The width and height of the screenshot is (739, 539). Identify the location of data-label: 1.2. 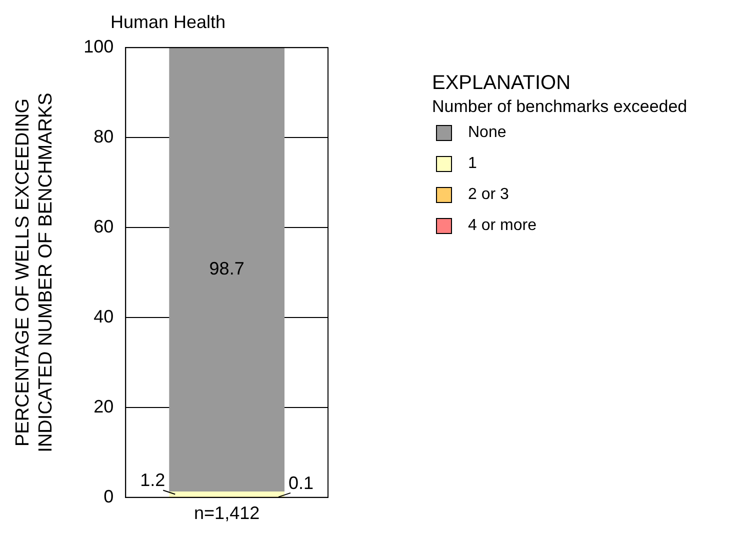
(153, 480).